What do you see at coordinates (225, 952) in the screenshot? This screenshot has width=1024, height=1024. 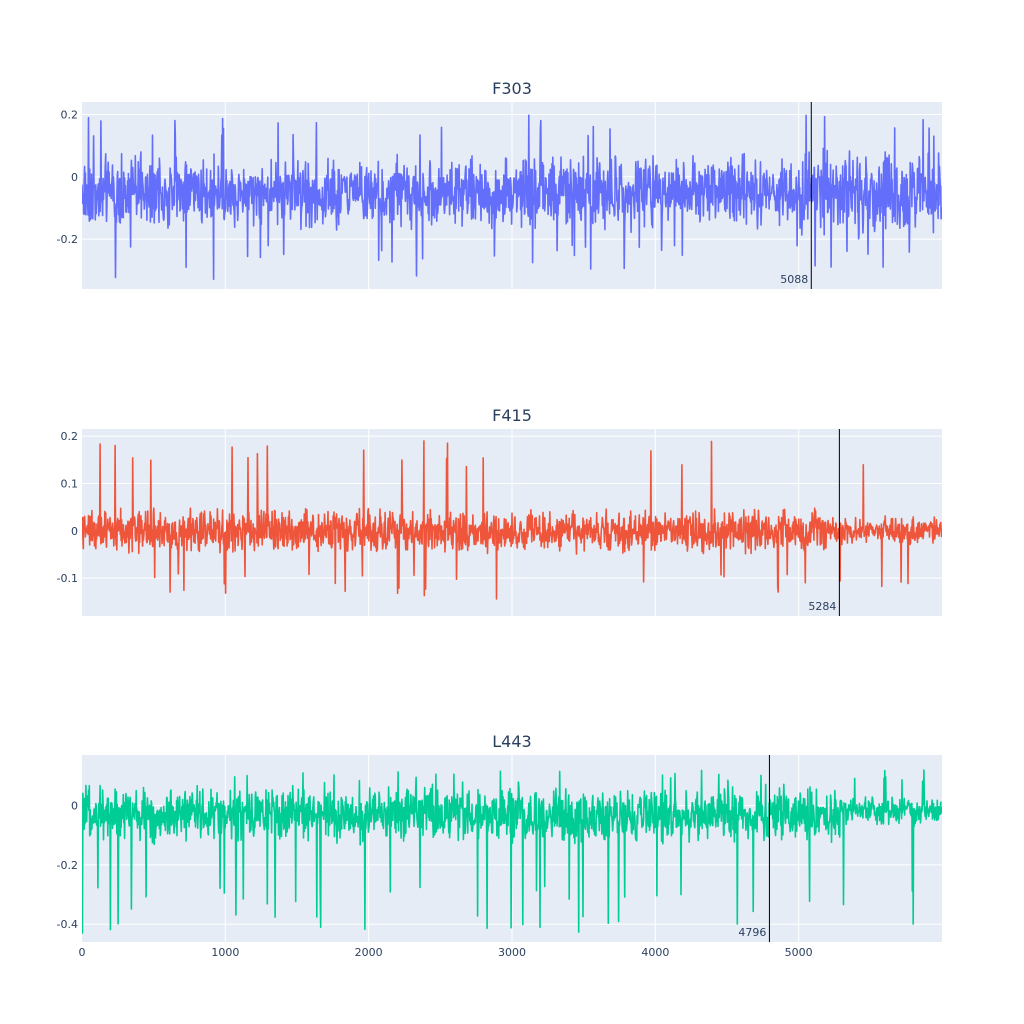 I see `x-tick-label: 1000` at bounding box center [225, 952].